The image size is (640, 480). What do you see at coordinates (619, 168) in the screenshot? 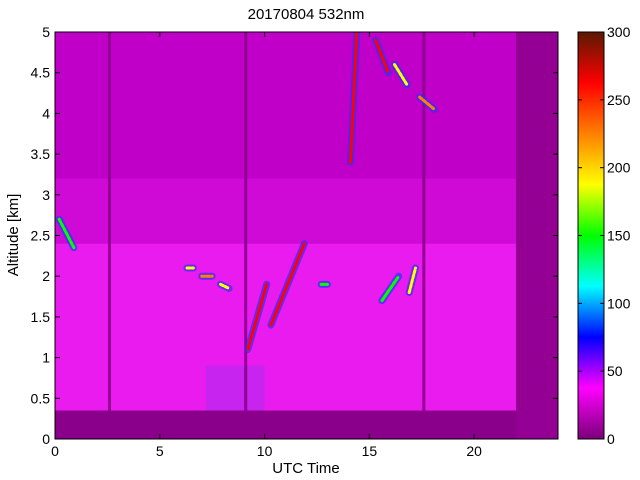
I see `colorbar-tick-label: 200` at bounding box center [619, 168].